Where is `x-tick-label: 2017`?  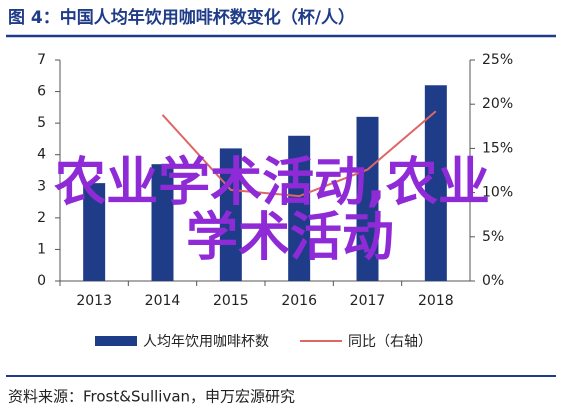
x-tick-label: 2017 is located at coordinates (368, 301).